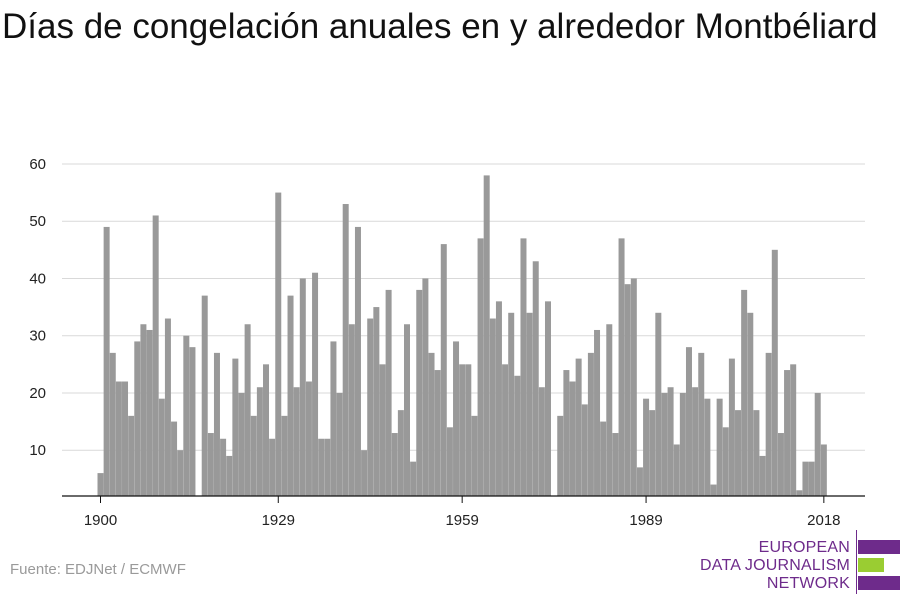 Image resolution: width=900 pixels, height=600 pixels. Describe the element at coordinates (37, 393) in the screenshot. I see `y-tick-label: 20` at that location.